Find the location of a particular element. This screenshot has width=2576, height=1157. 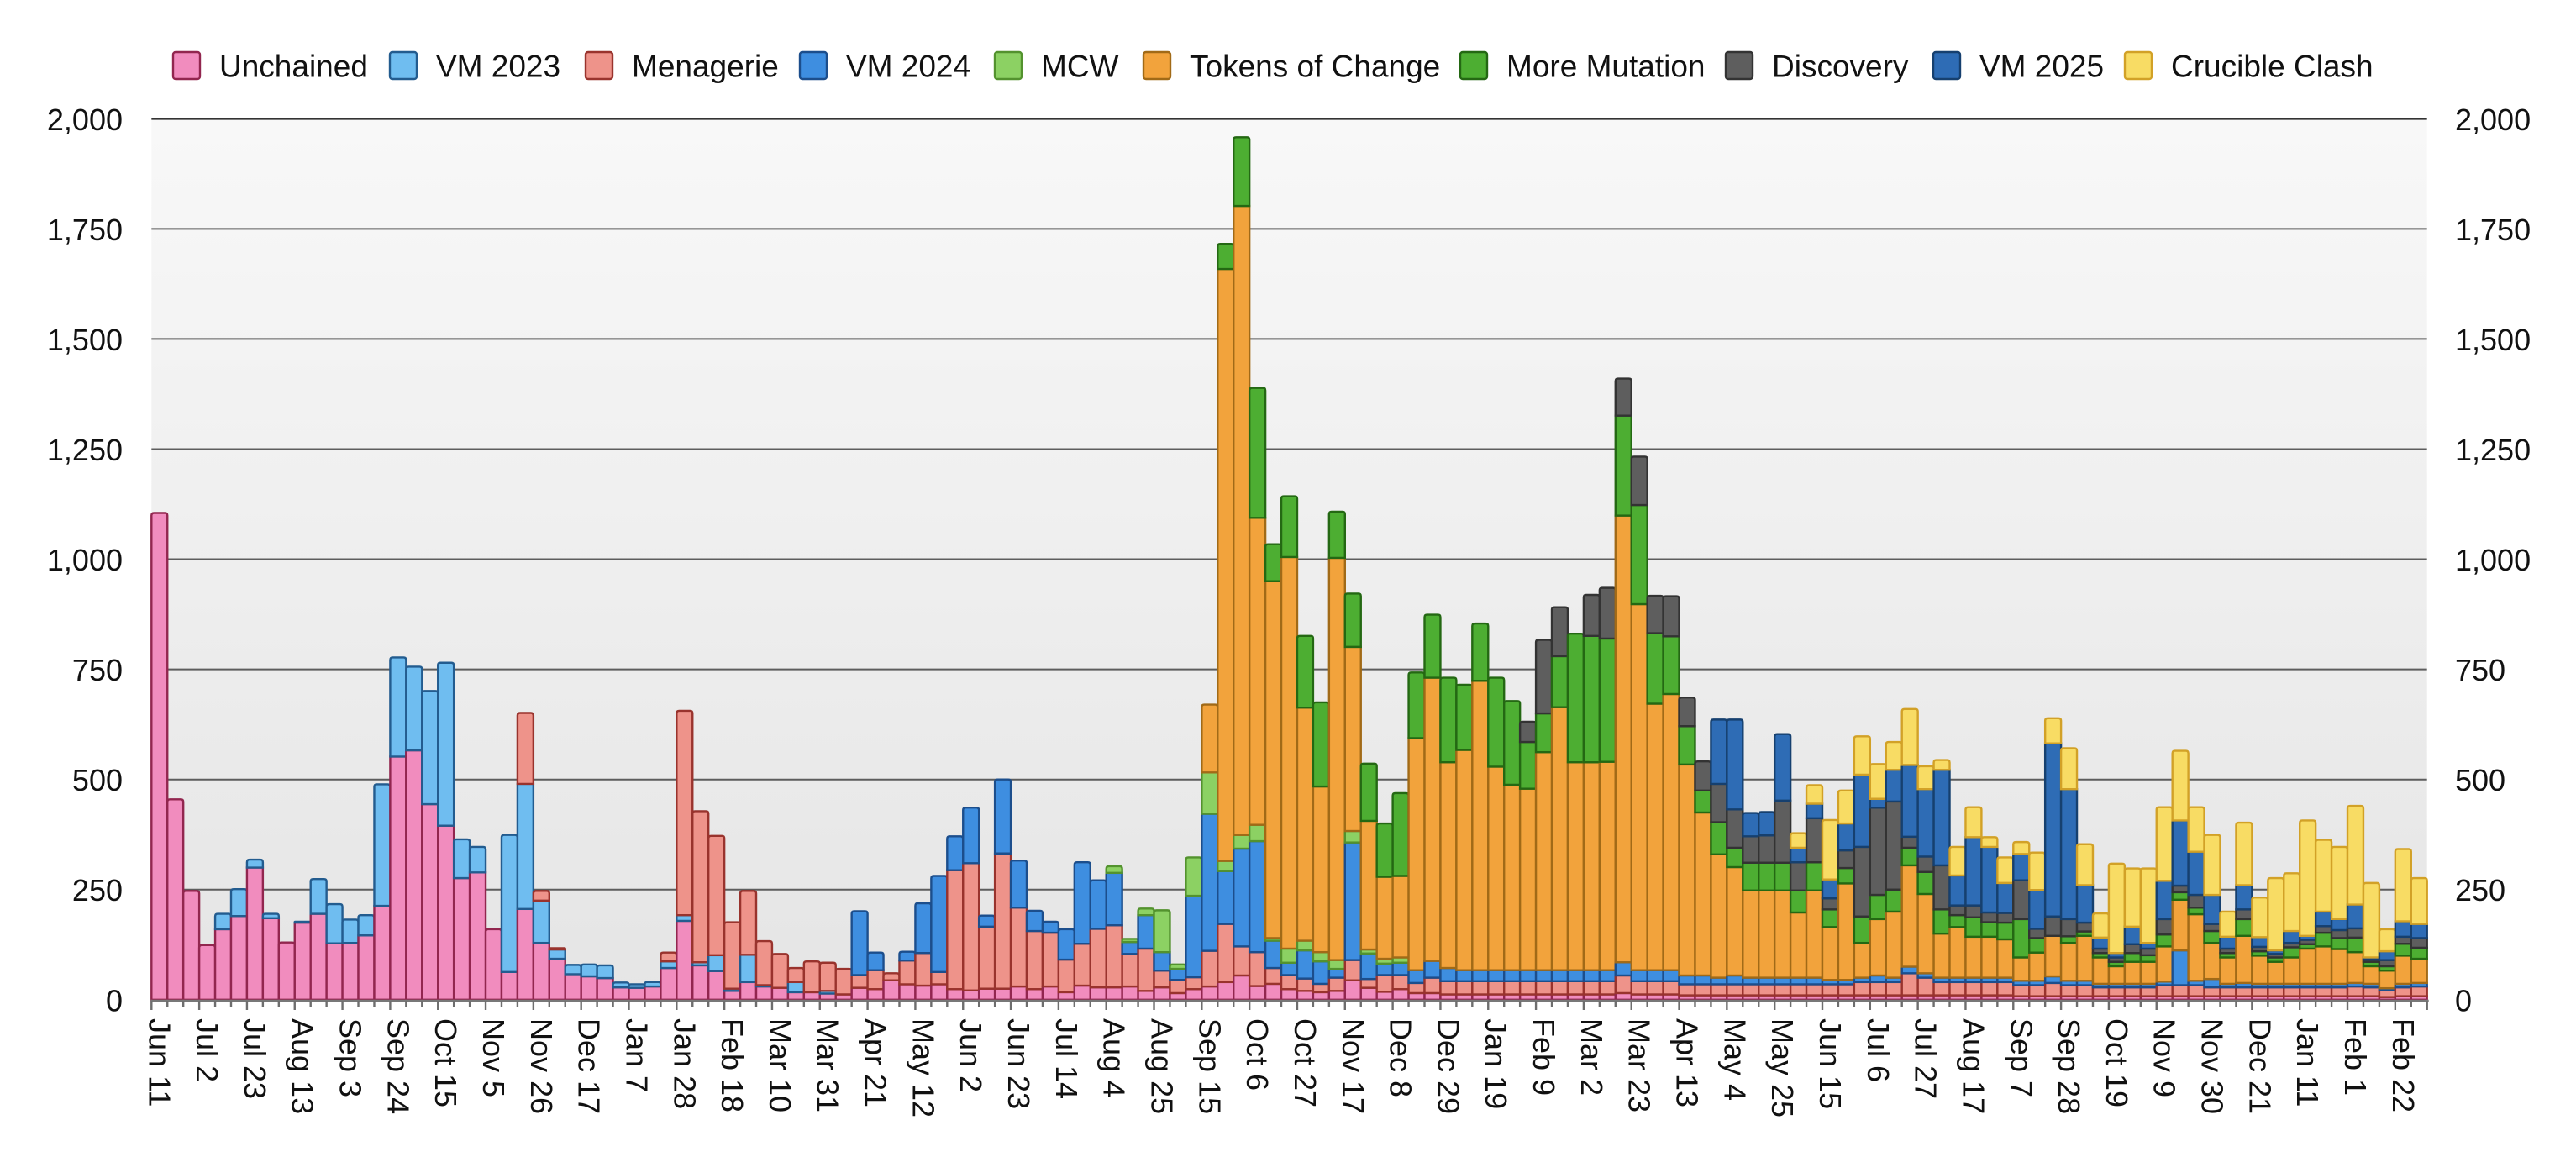

svg-text: Nov 5 is located at coordinates (494, 1057).